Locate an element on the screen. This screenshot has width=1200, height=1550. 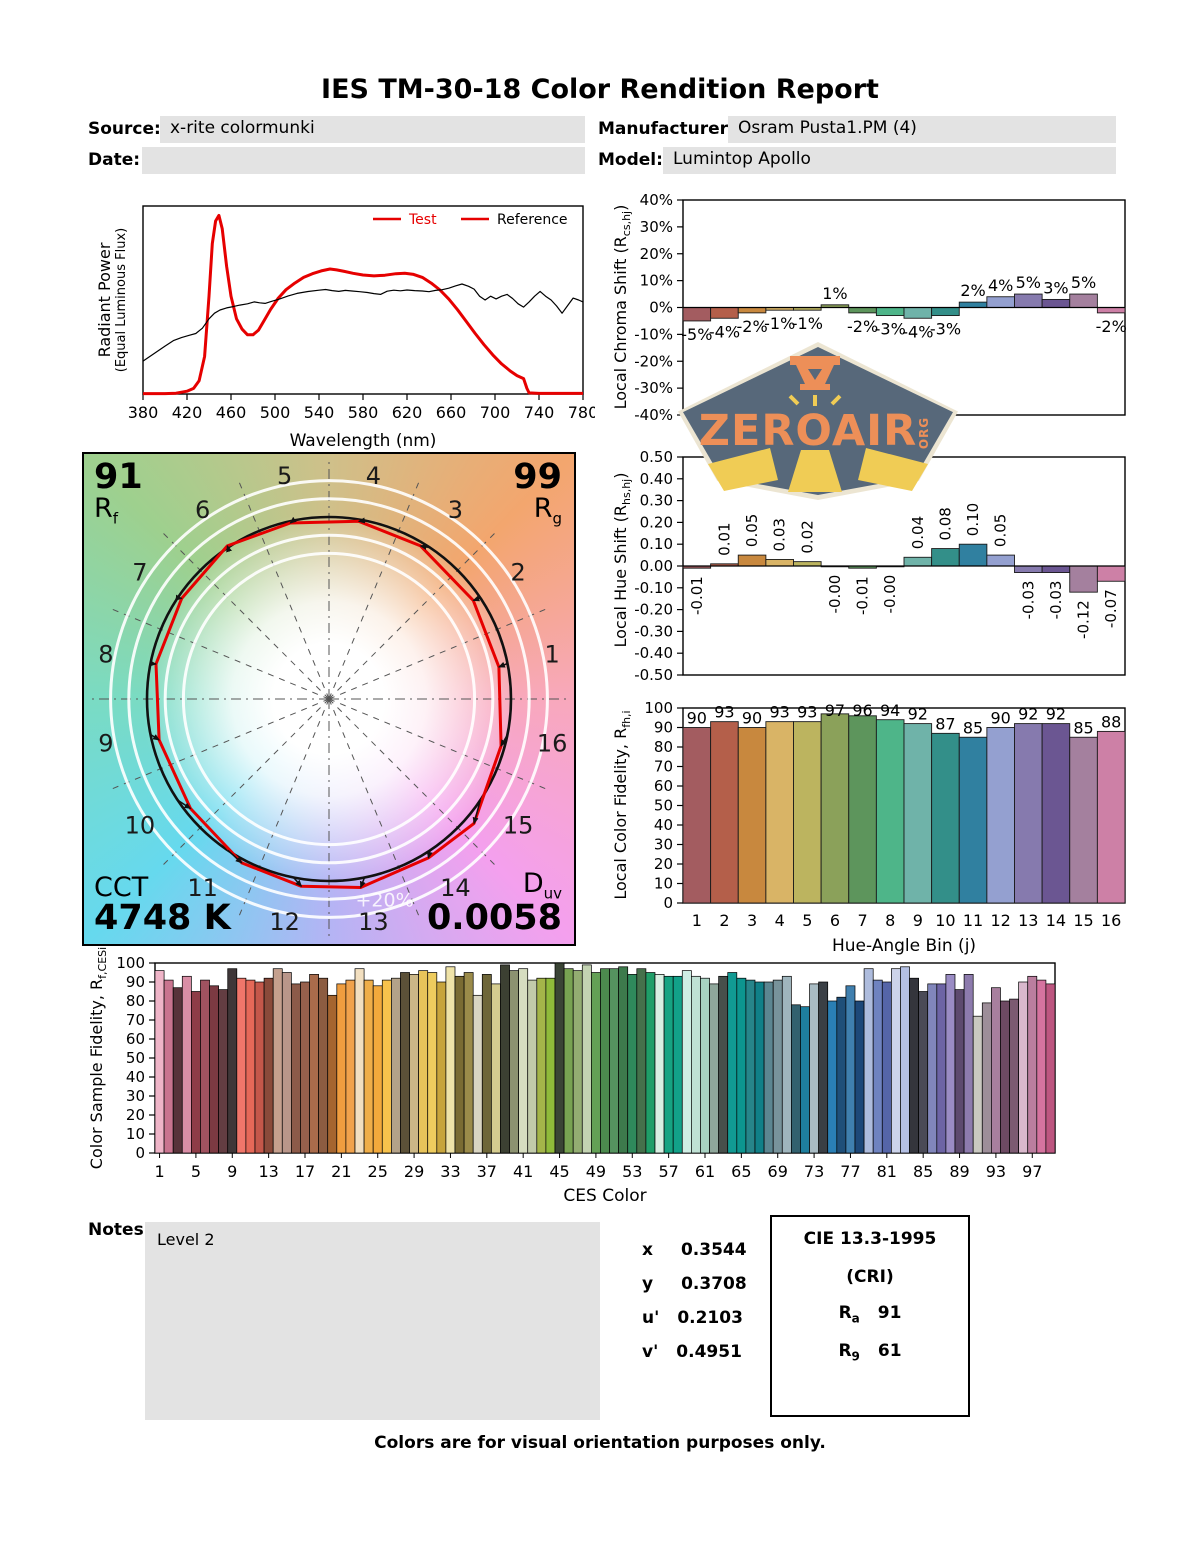
svg-text: -0.03 is located at coordinates (1028, 600).